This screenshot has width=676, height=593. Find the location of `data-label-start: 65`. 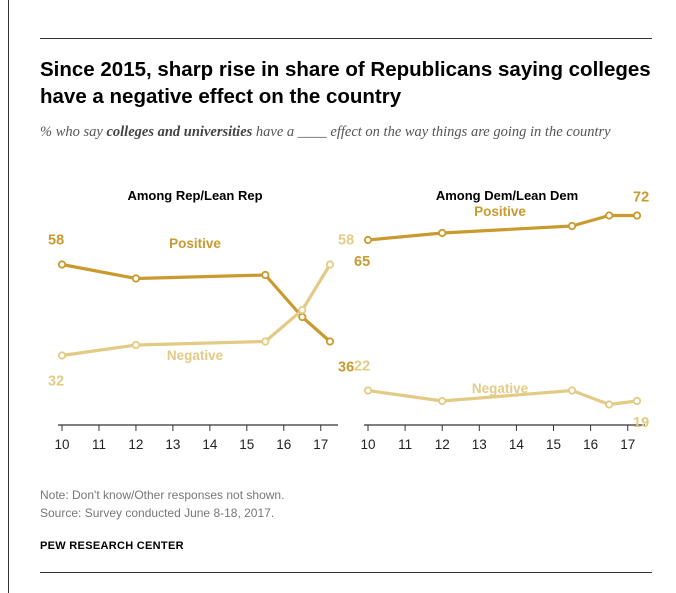

data-label-start: 65 is located at coordinates (362, 262).